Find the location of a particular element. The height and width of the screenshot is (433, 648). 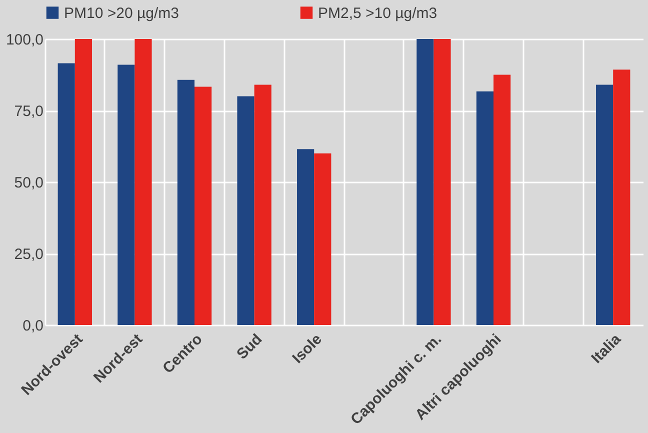

x-tick-label: Sud is located at coordinates (250, 346).